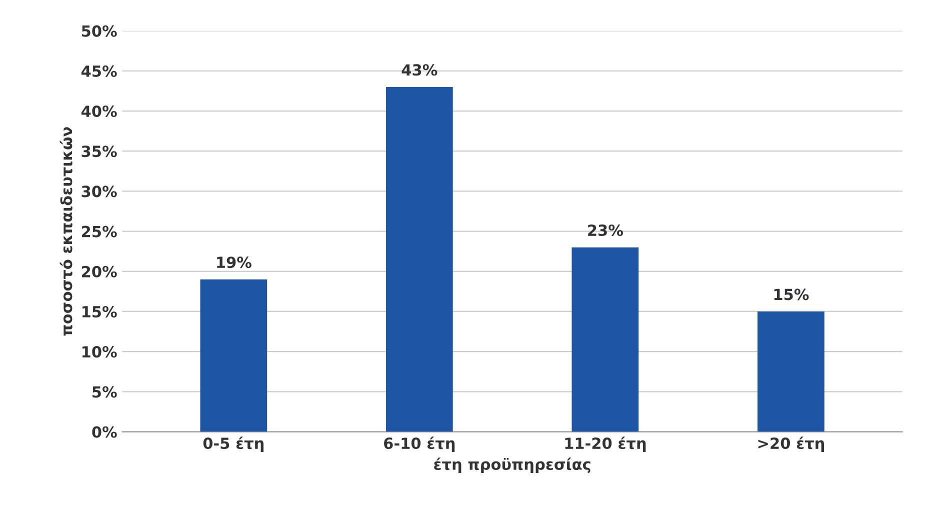 The image size is (940, 514). What do you see at coordinates (66, 231) in the screenshot?
I see `y-axis-title: ποσοστό εκπαιδευτικών` at bounding box center [66, 231].